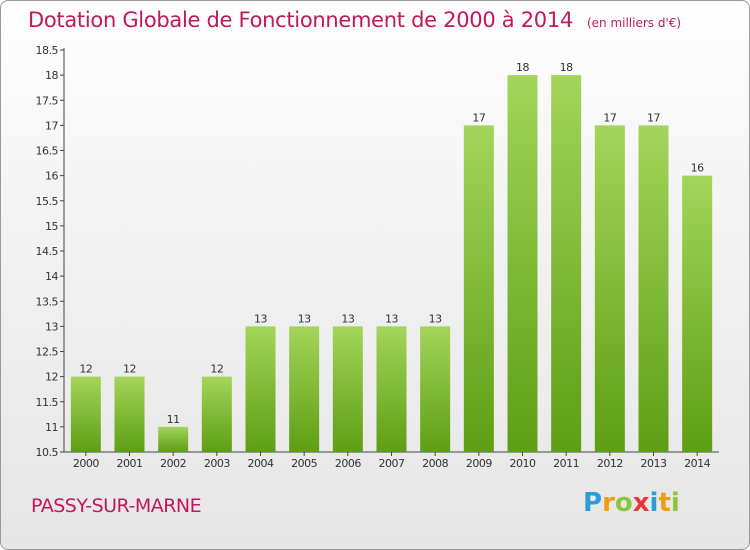 Image resolution: width=750 pixels, height=550 pixels. I want to click on bar-value-label: 16, so click(697, 168).